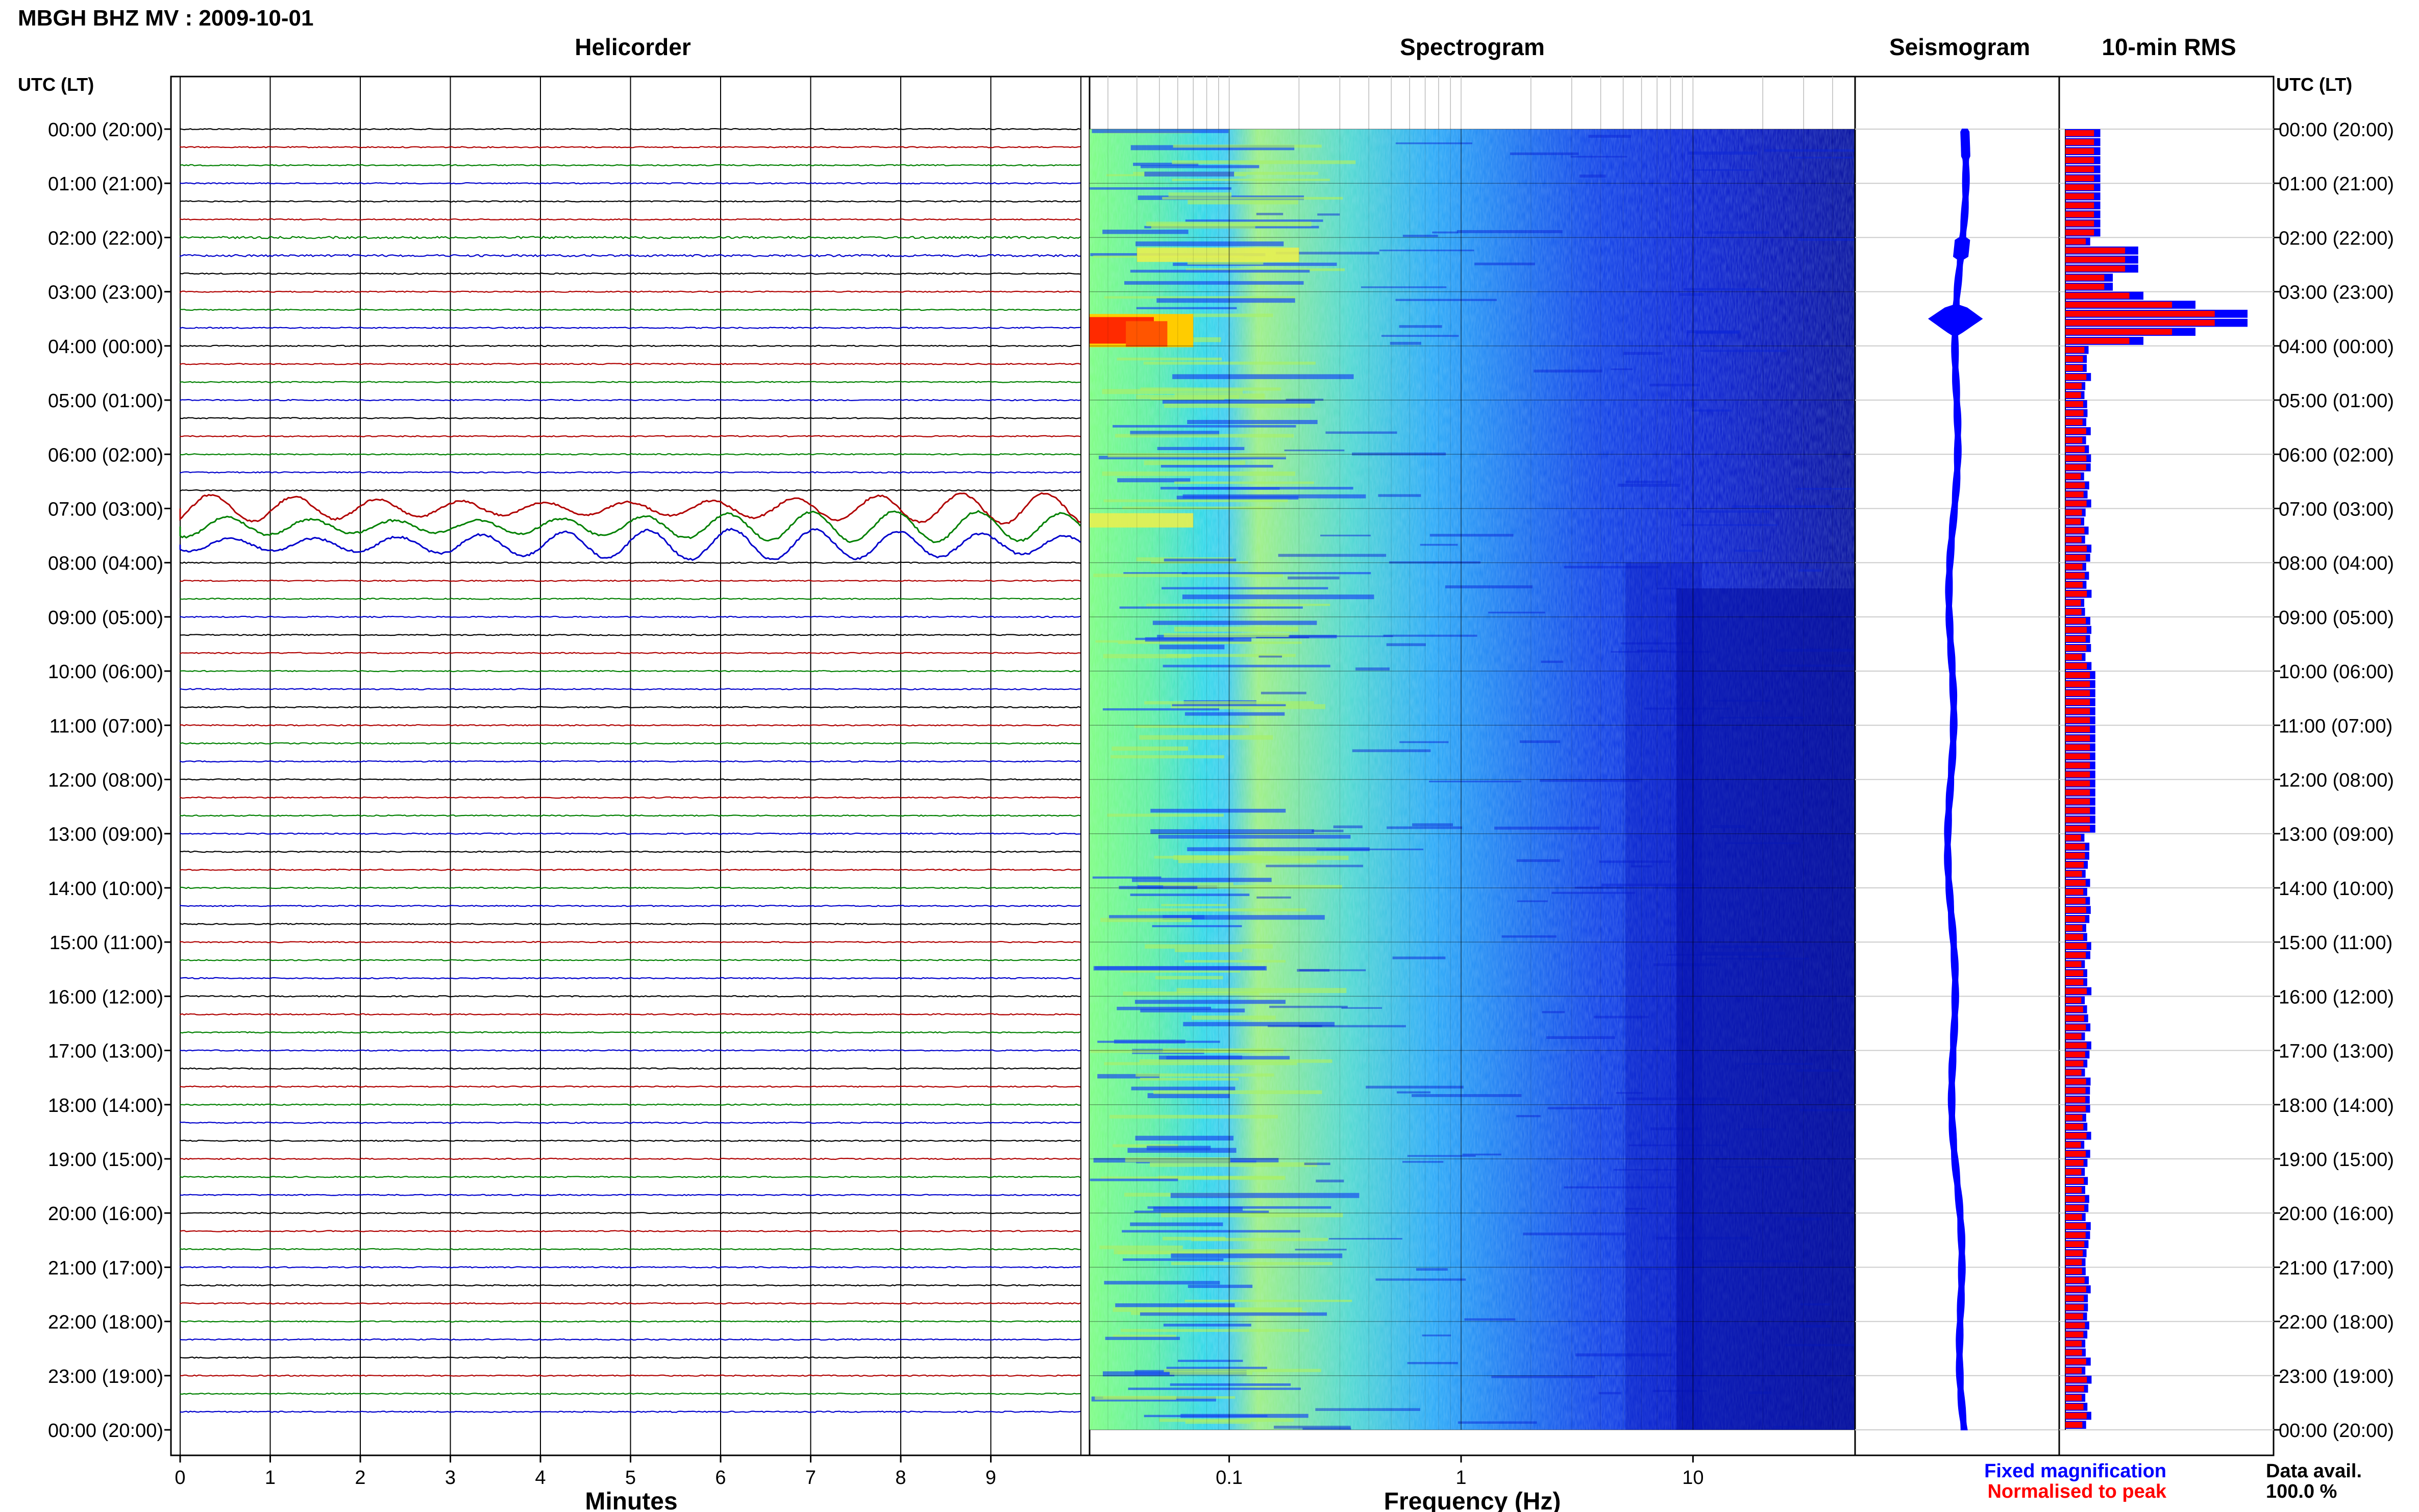 The image size is (2419, 1512). I want to click on right-time-label: 14:00 (10:00), so click(2336, 889).